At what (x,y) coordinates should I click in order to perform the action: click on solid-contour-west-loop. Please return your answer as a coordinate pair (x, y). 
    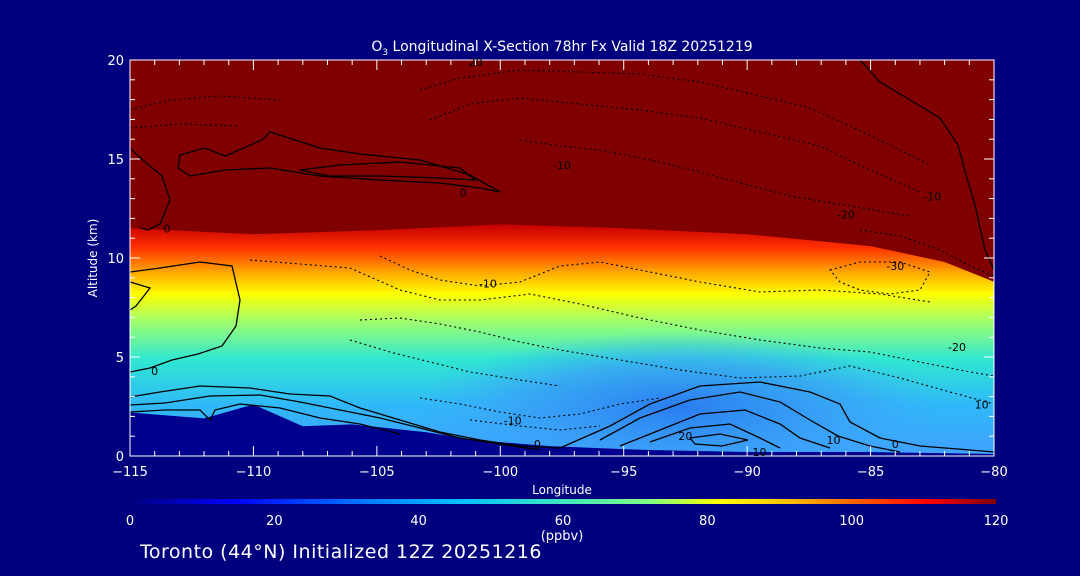
    Looking at the image, I should click on (185, 317).